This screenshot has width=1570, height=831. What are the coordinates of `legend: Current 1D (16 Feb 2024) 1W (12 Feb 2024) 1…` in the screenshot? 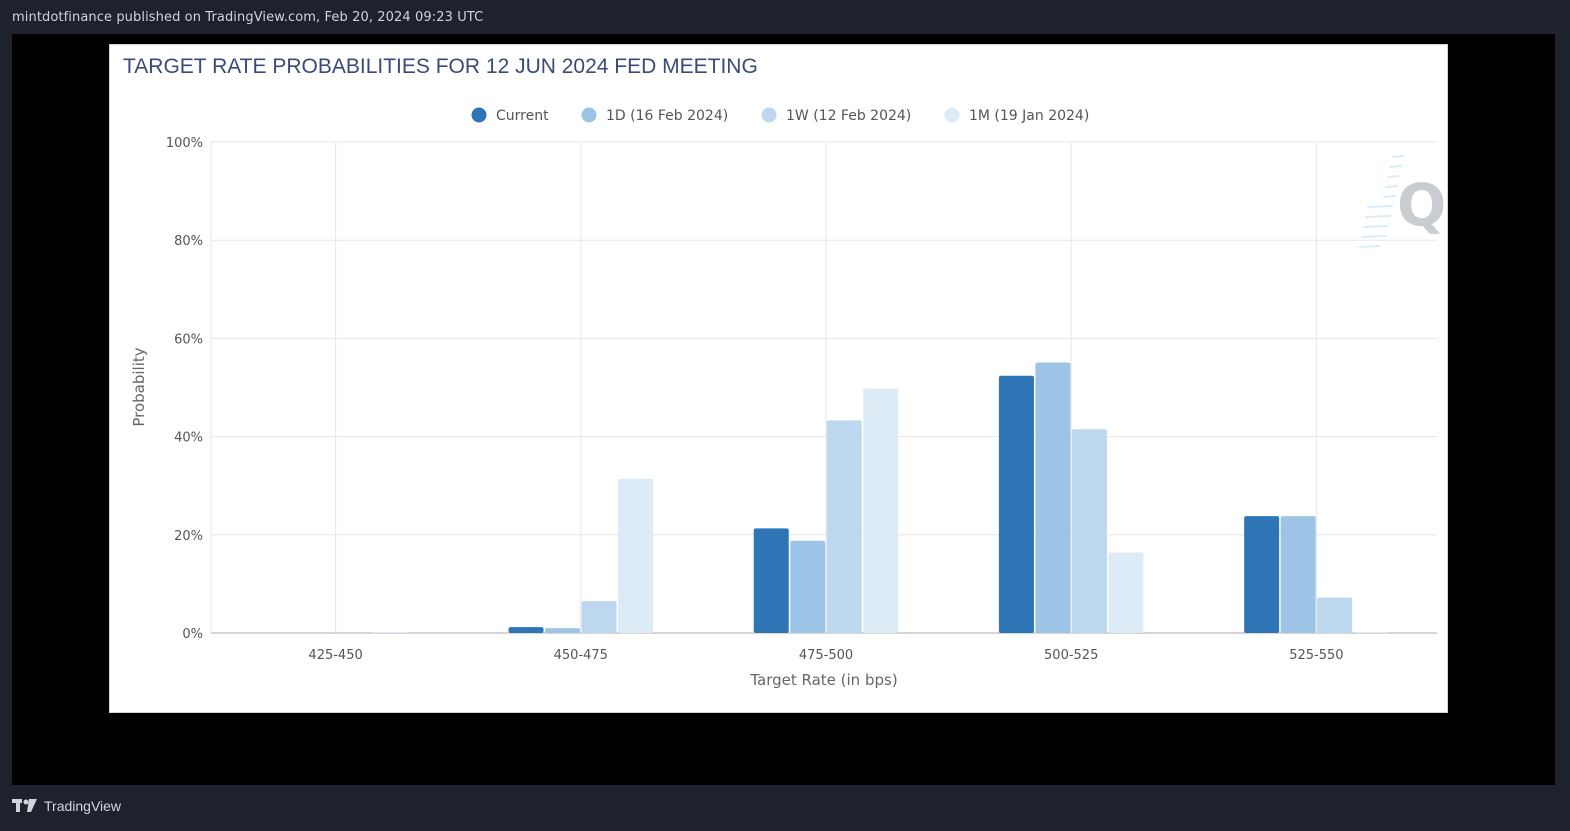 It's located at (780, 116).